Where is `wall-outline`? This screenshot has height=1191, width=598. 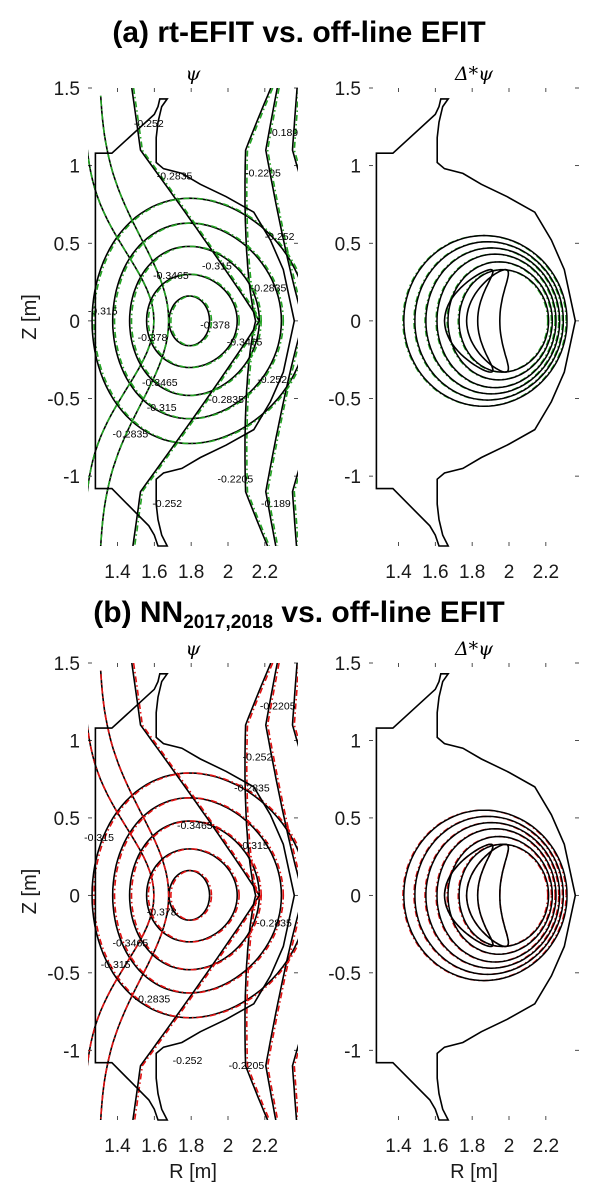
wall-outline is located at coordinates (195, 897).